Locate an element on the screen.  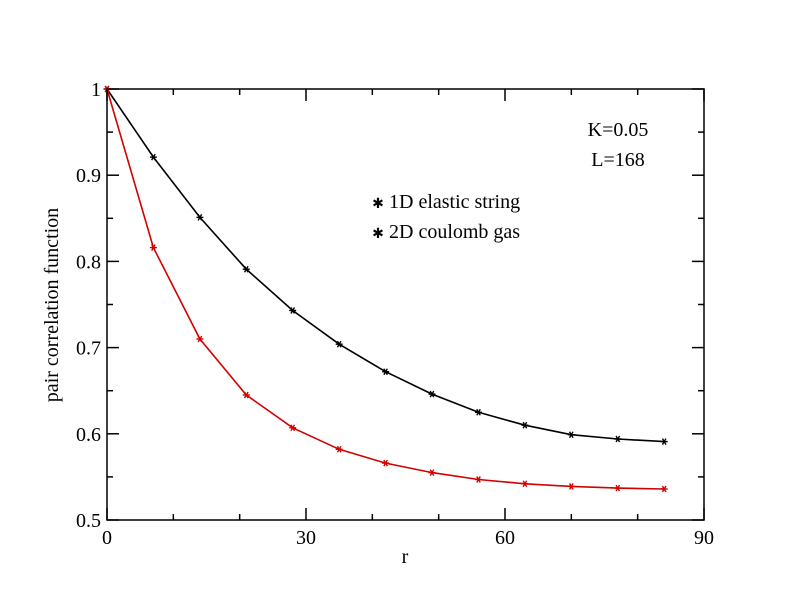
x-axis-label: r is located at coordinates (405, 557).